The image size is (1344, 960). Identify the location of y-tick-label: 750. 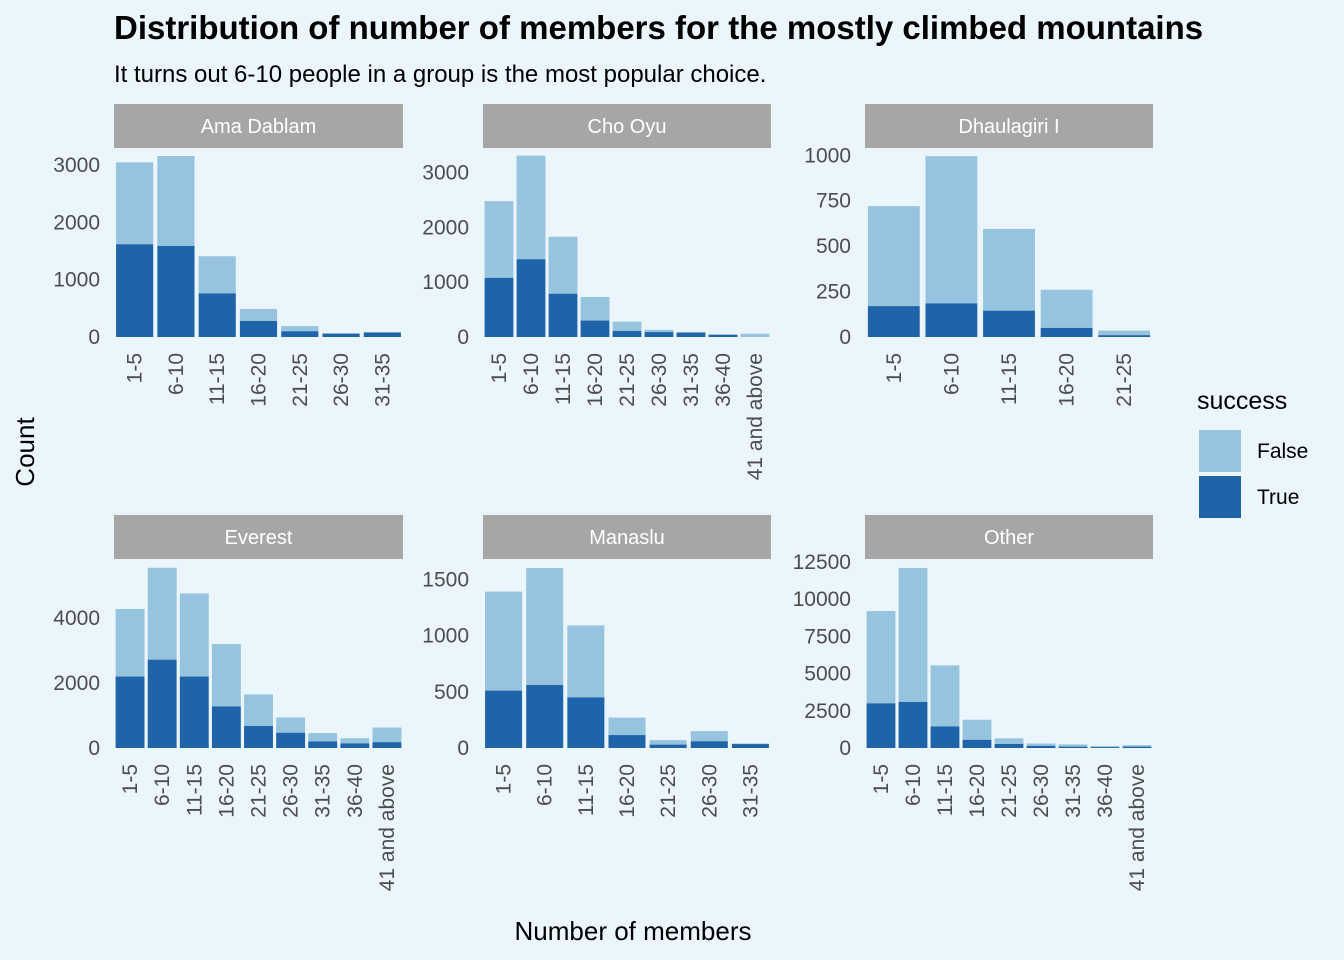
(833, 201).